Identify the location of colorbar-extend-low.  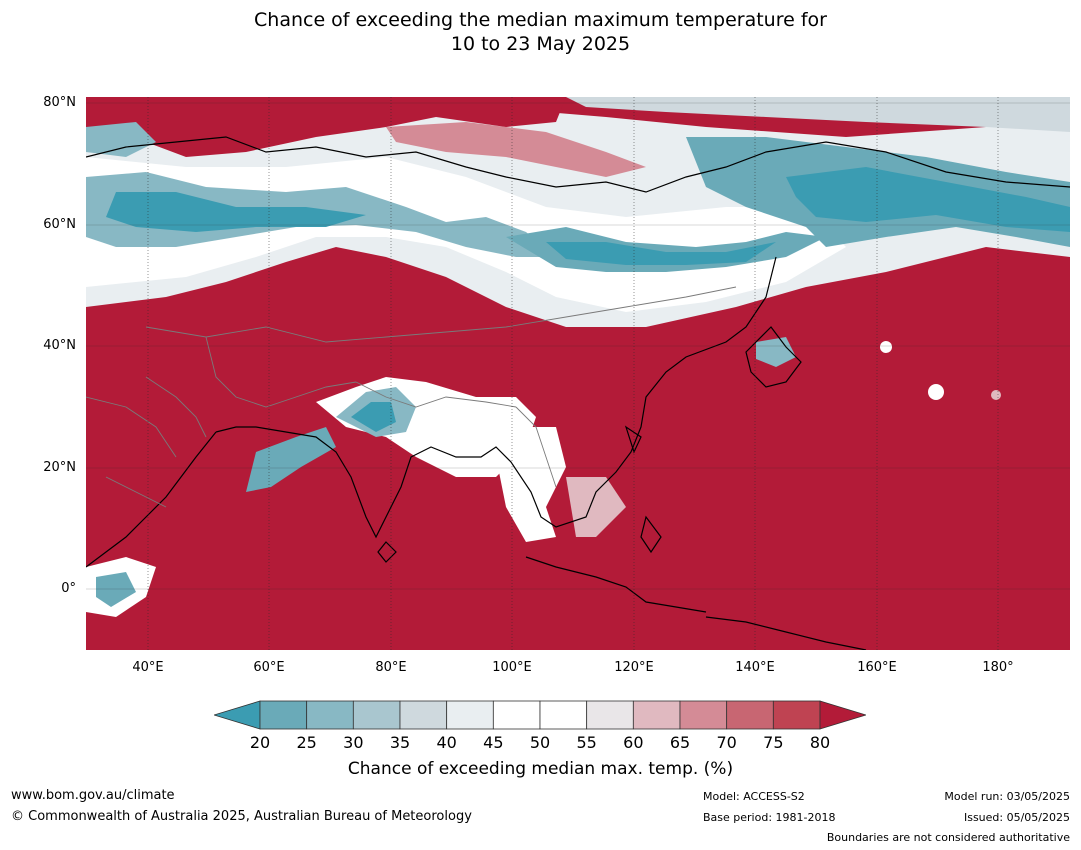
(237, 715).